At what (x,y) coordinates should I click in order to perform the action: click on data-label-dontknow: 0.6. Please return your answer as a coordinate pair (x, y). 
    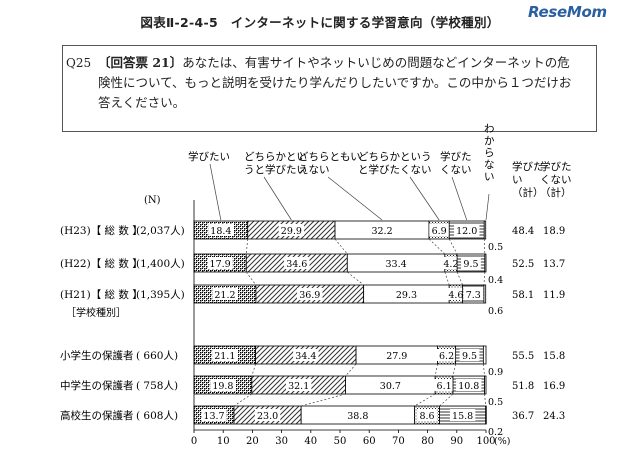
    Looking at the image, I should click on (495, 311).